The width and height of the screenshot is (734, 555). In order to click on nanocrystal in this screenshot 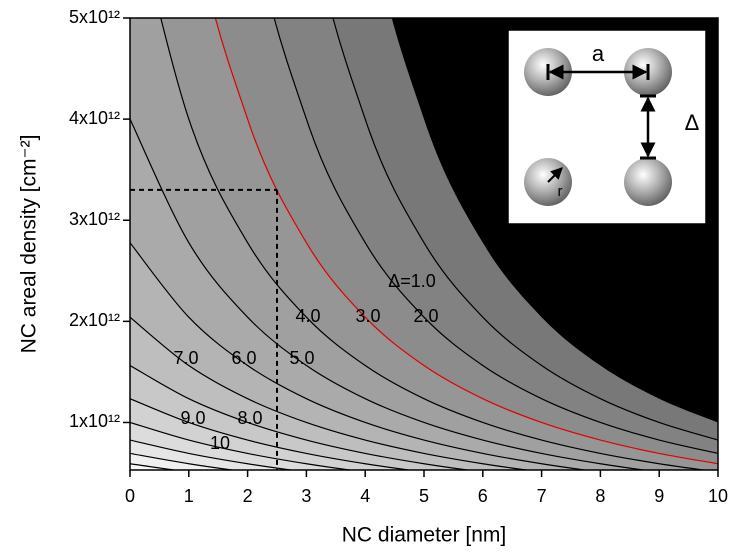, I will do `click(648, 182)`.